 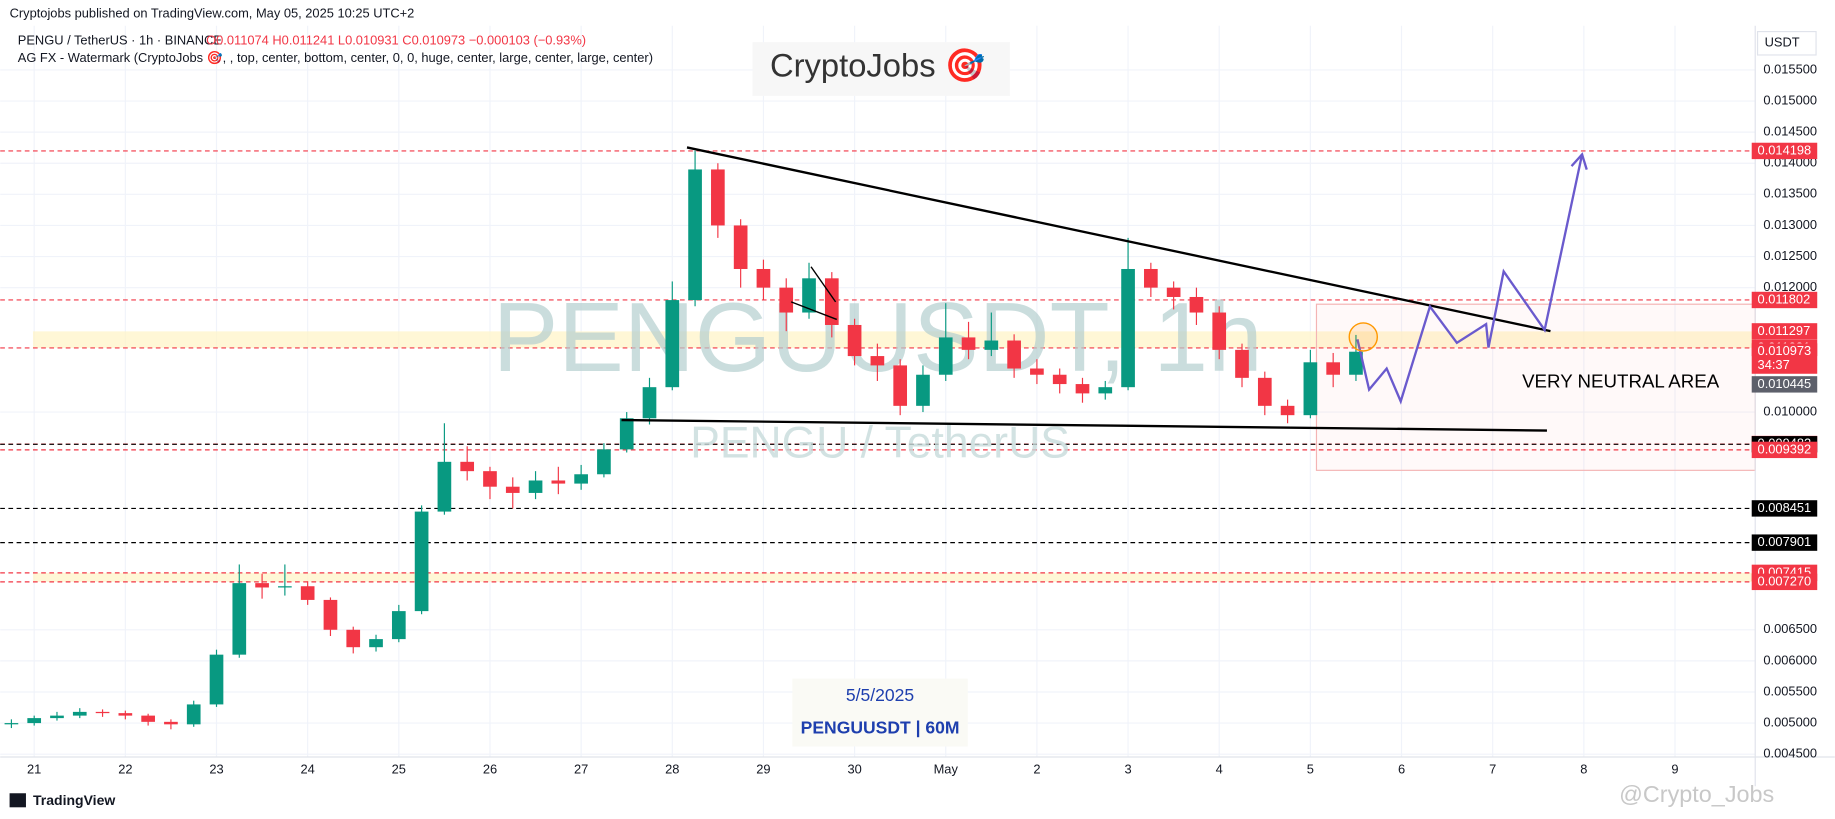 I want to click on highlight-circle, so click(x=1363, y=337).